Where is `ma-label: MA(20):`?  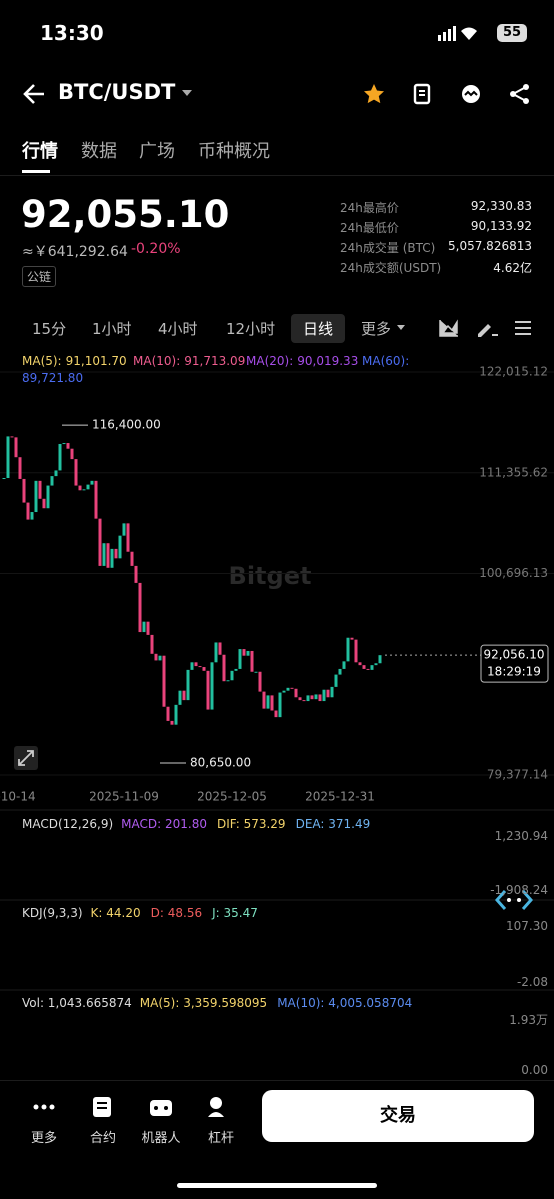 ma-label: MA(20): is located at coordinates (270, 361).